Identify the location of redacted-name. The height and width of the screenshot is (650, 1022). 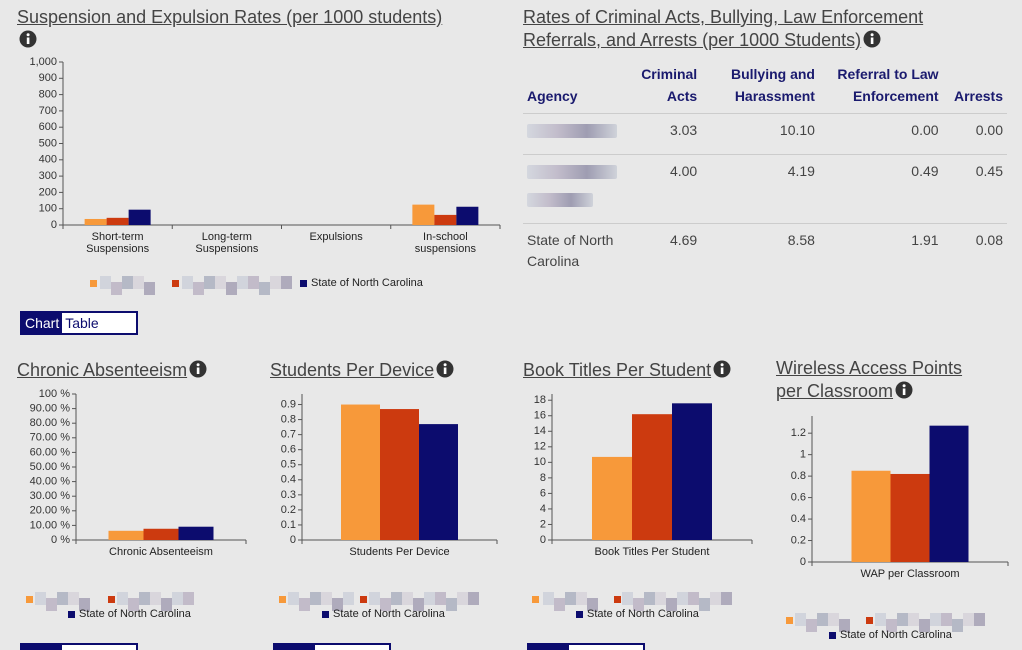
(560, 200).